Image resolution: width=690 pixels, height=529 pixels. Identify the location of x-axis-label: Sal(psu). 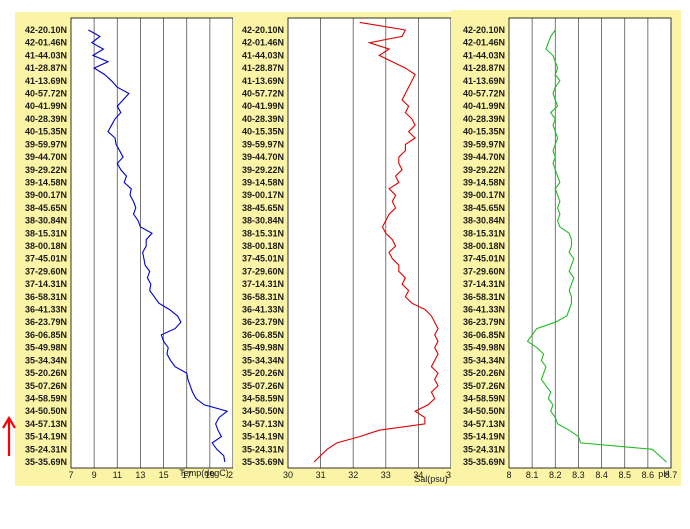
(431, 479).